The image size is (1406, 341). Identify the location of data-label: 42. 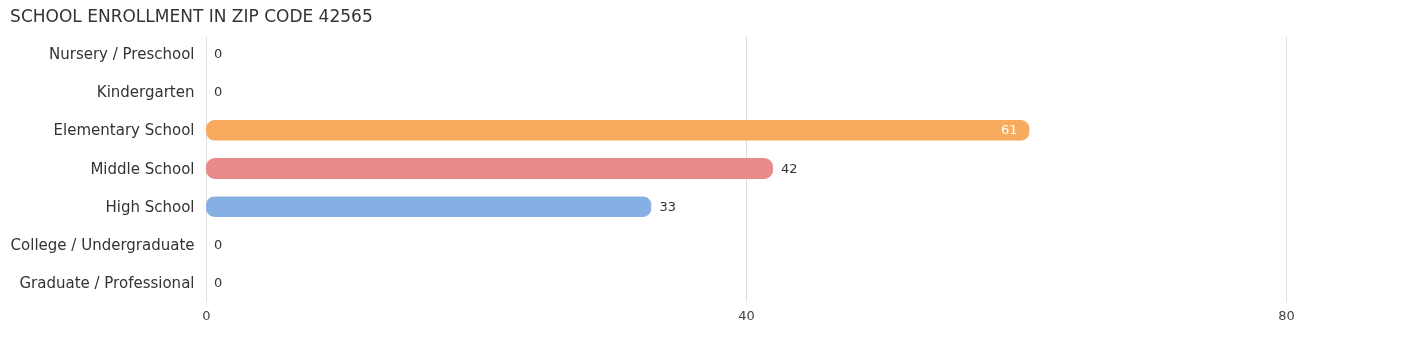
(789, 168).